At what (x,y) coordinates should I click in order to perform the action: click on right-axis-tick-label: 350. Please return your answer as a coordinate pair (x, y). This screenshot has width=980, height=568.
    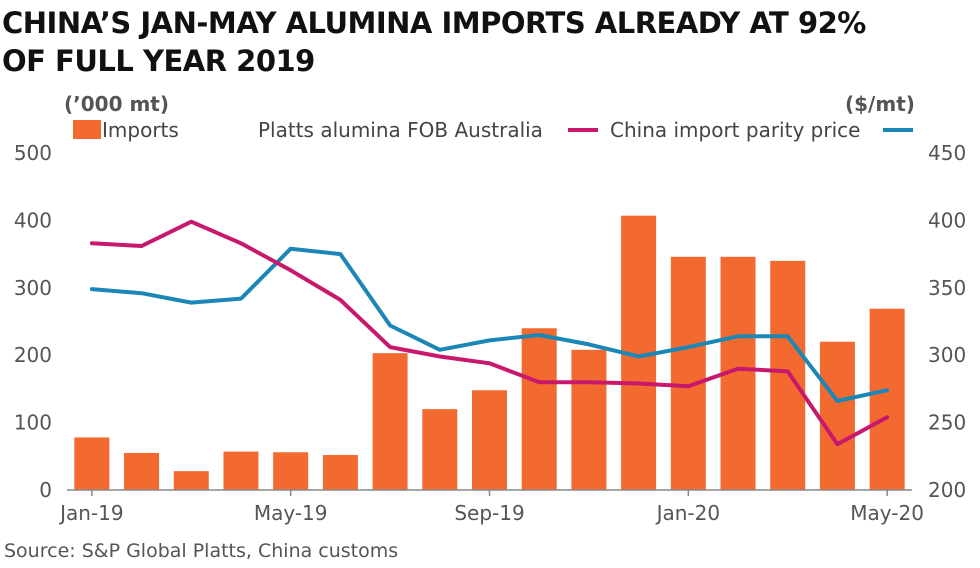
    Looking at the image, I should click on (947, 288).